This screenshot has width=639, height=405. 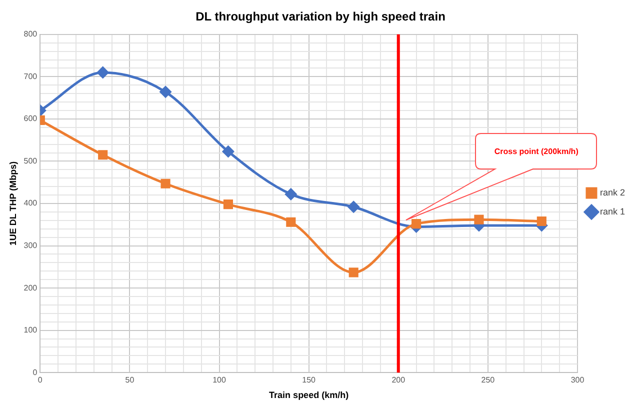 I want to click on x-axis-title: Train speed (km/h), so click(x=309, y=395).